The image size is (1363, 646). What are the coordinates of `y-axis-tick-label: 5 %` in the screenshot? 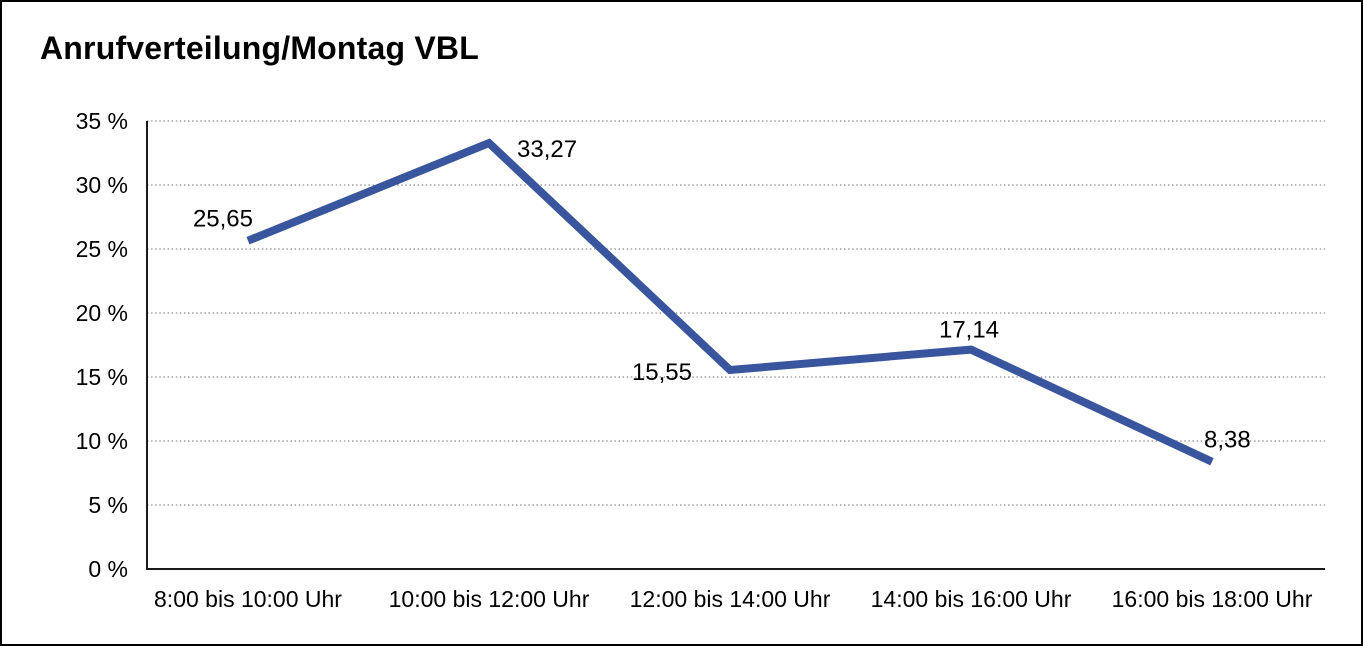 It's located at (108, 505).